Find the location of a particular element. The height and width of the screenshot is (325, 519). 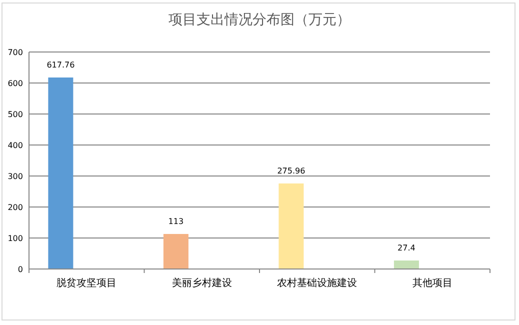

y-tick-label: 300 is located at coordinates (15, 176).